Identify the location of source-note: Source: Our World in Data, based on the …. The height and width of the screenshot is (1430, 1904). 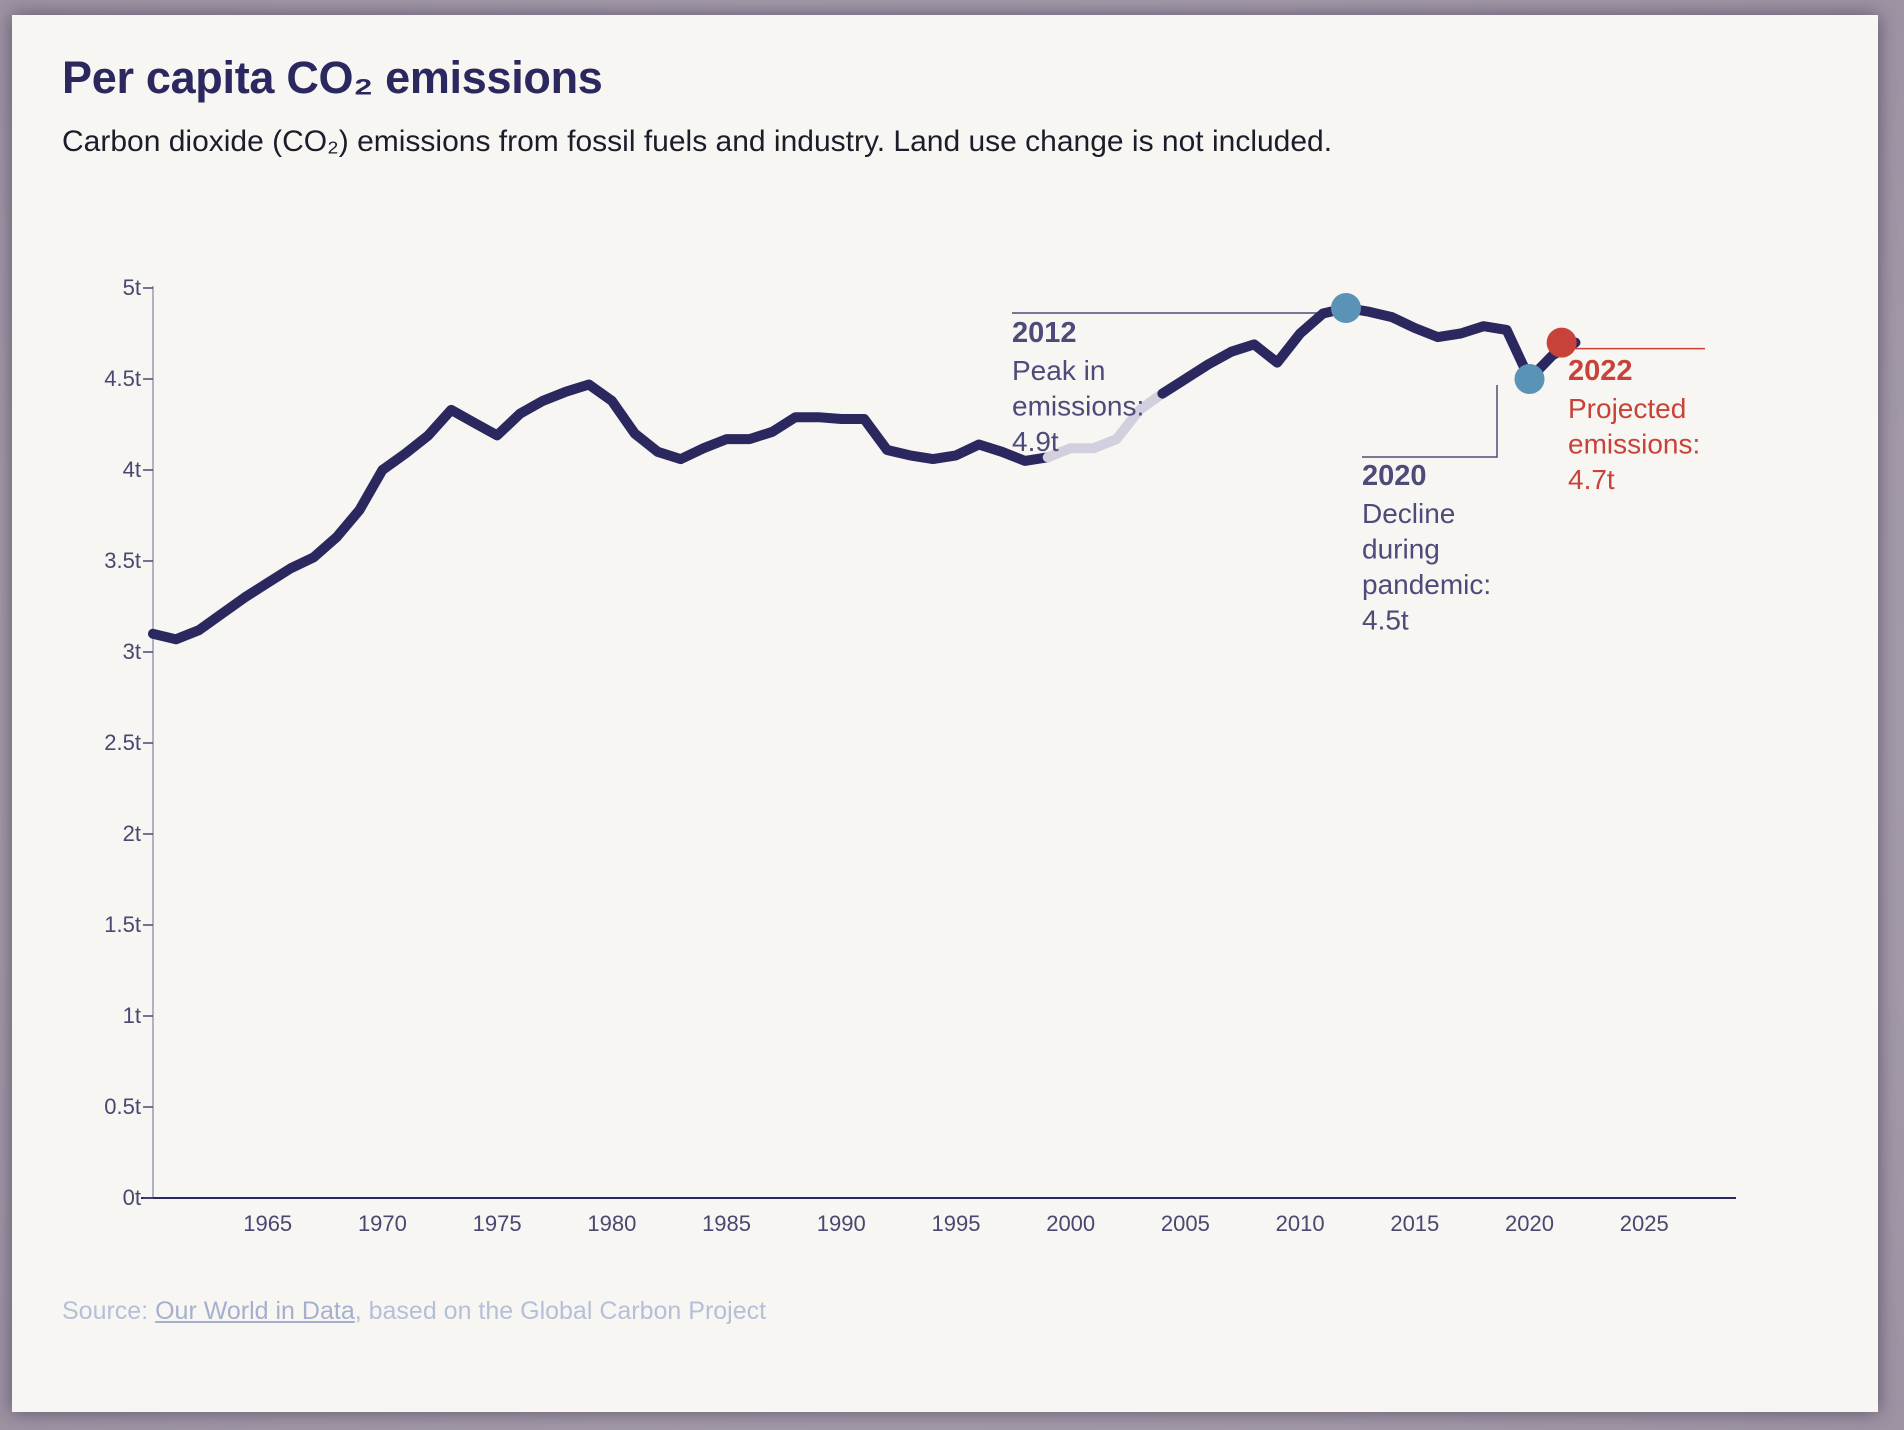
(414, 1311).